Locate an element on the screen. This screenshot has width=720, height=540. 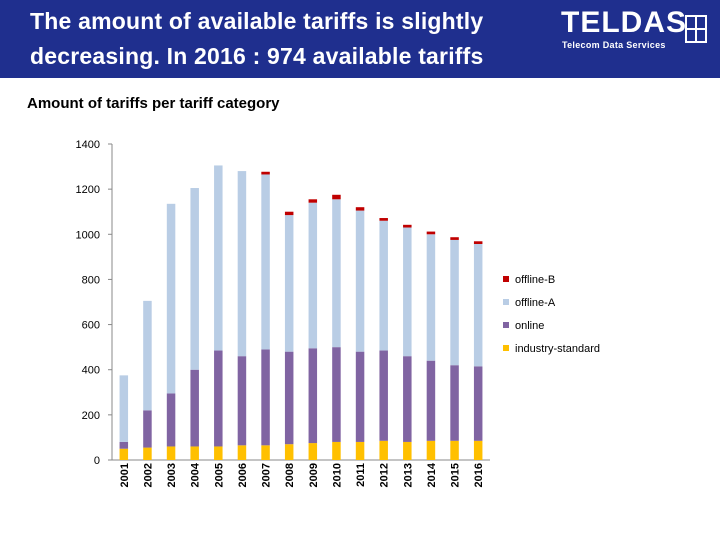
x-tick-label-2010: 2010 is located at coordinates (337, 475).